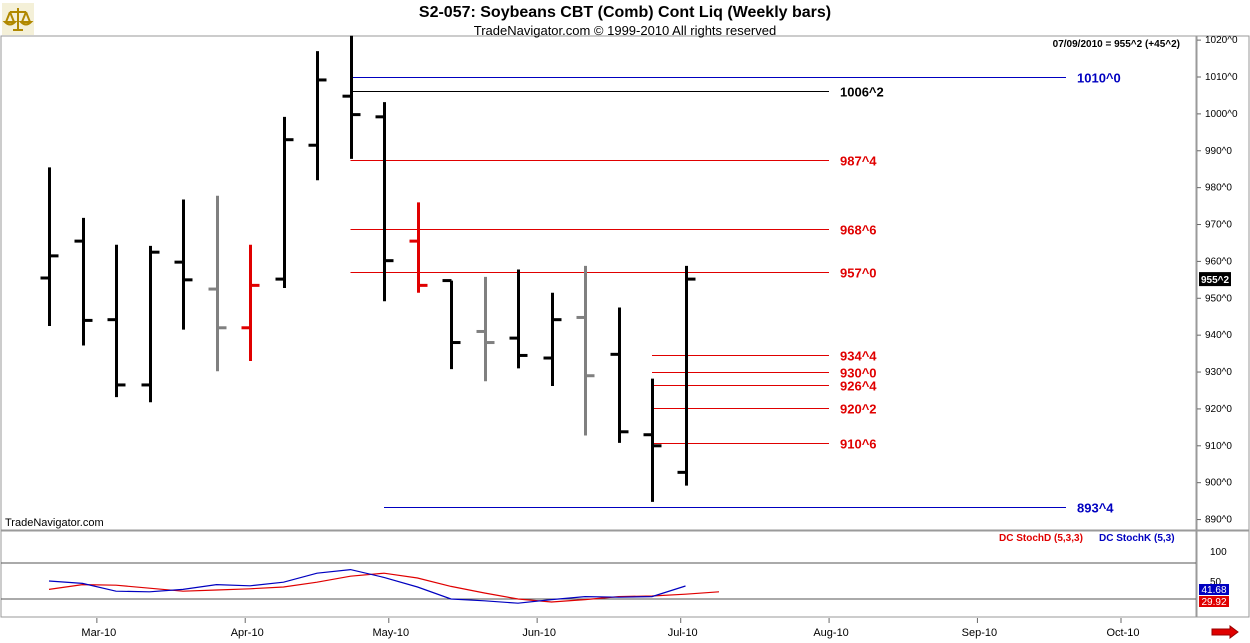  Describe the element at coordinates (1218, 567) in the screenshot. I see `stochastic-ticks: 100 50` at that location.